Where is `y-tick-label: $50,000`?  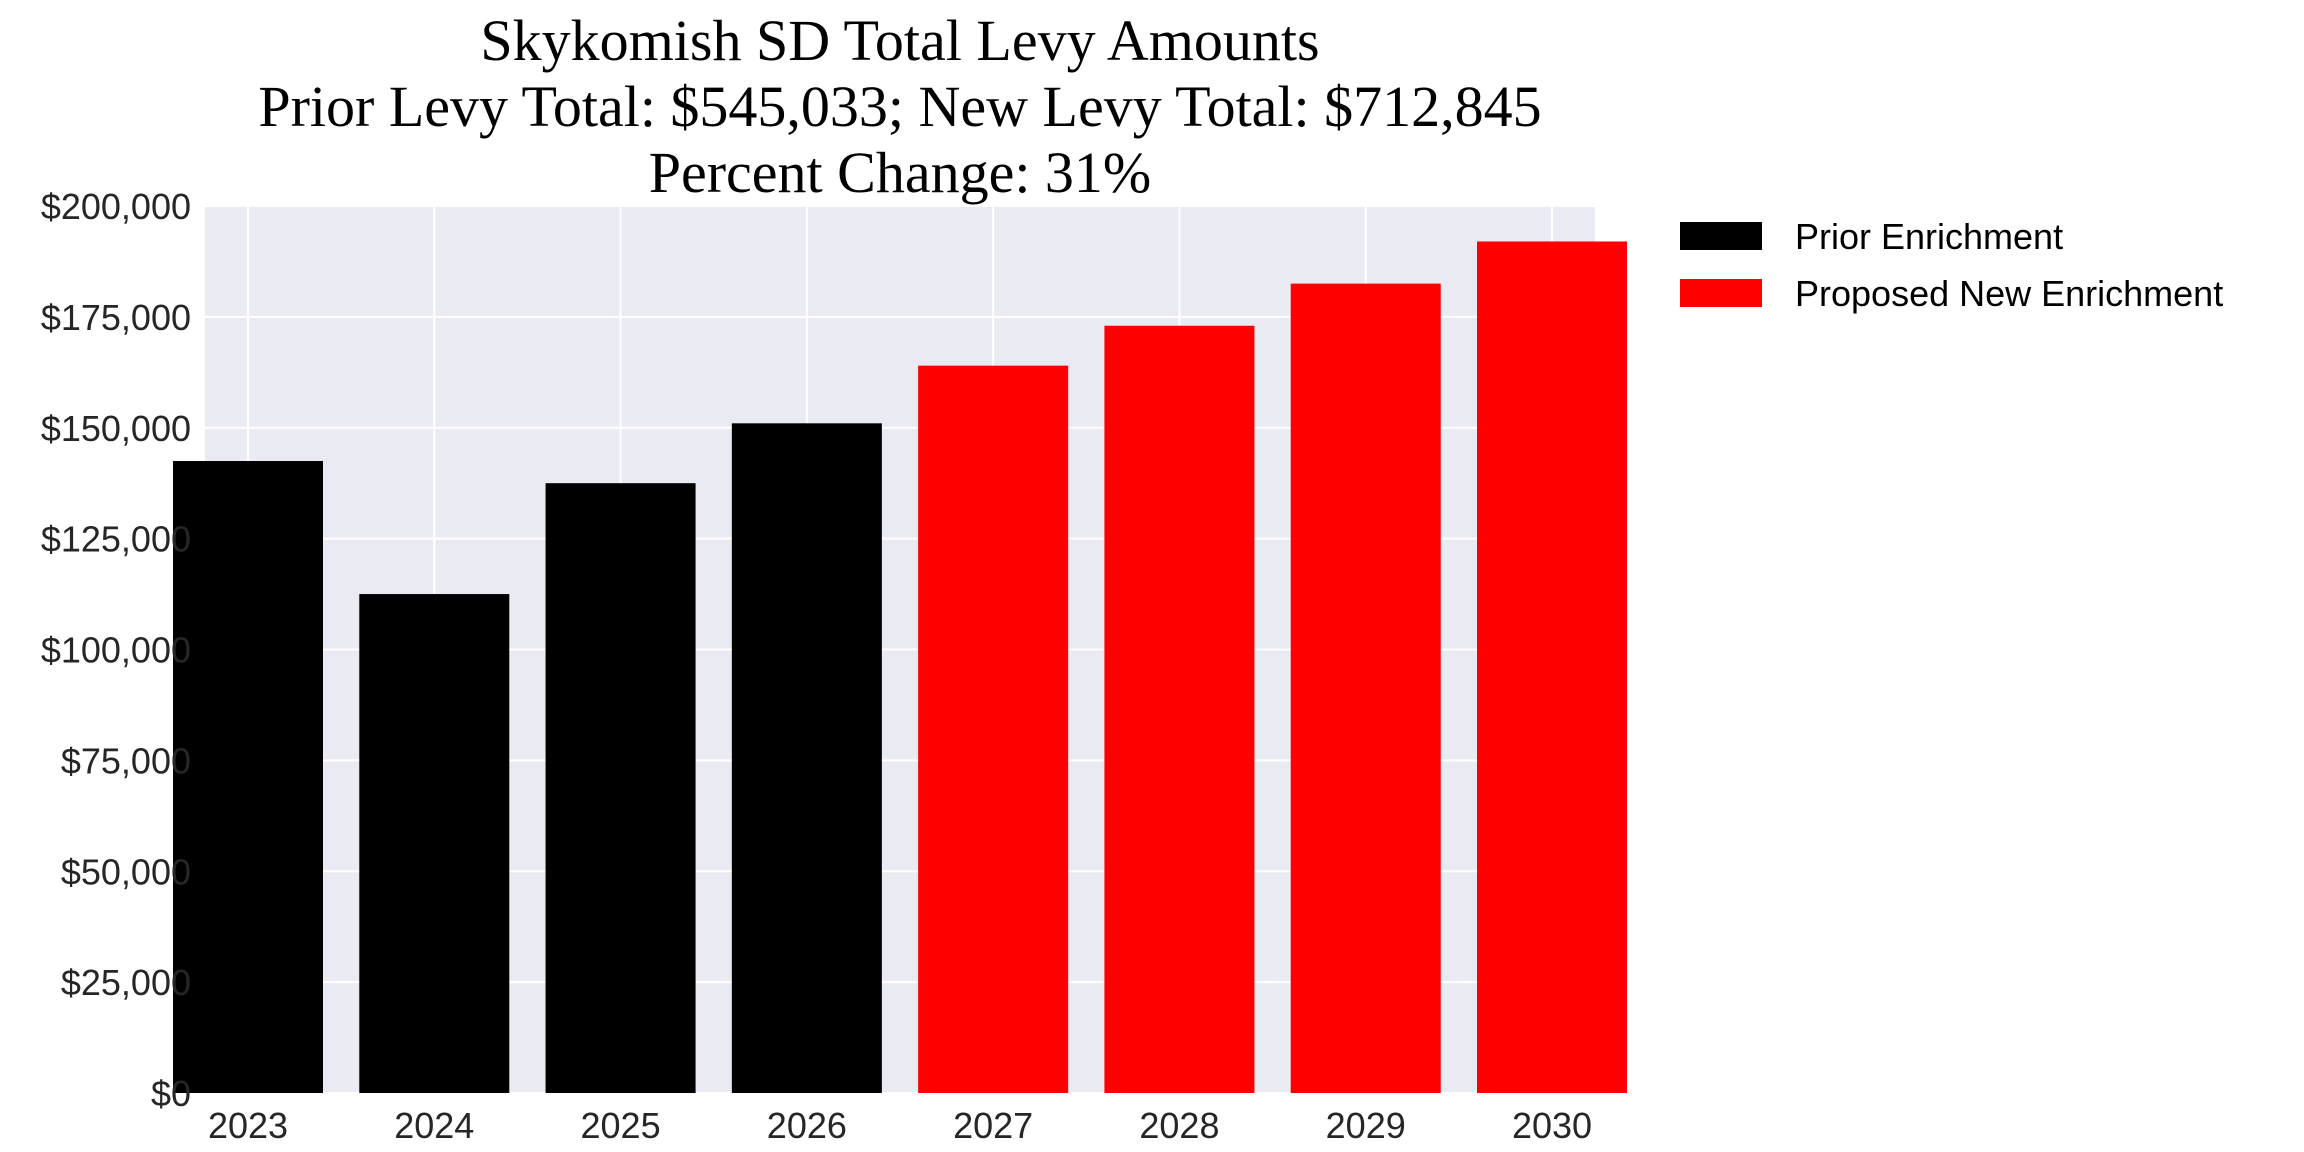 y-tick-label: $50,000 is located at coordinates (126, 871).